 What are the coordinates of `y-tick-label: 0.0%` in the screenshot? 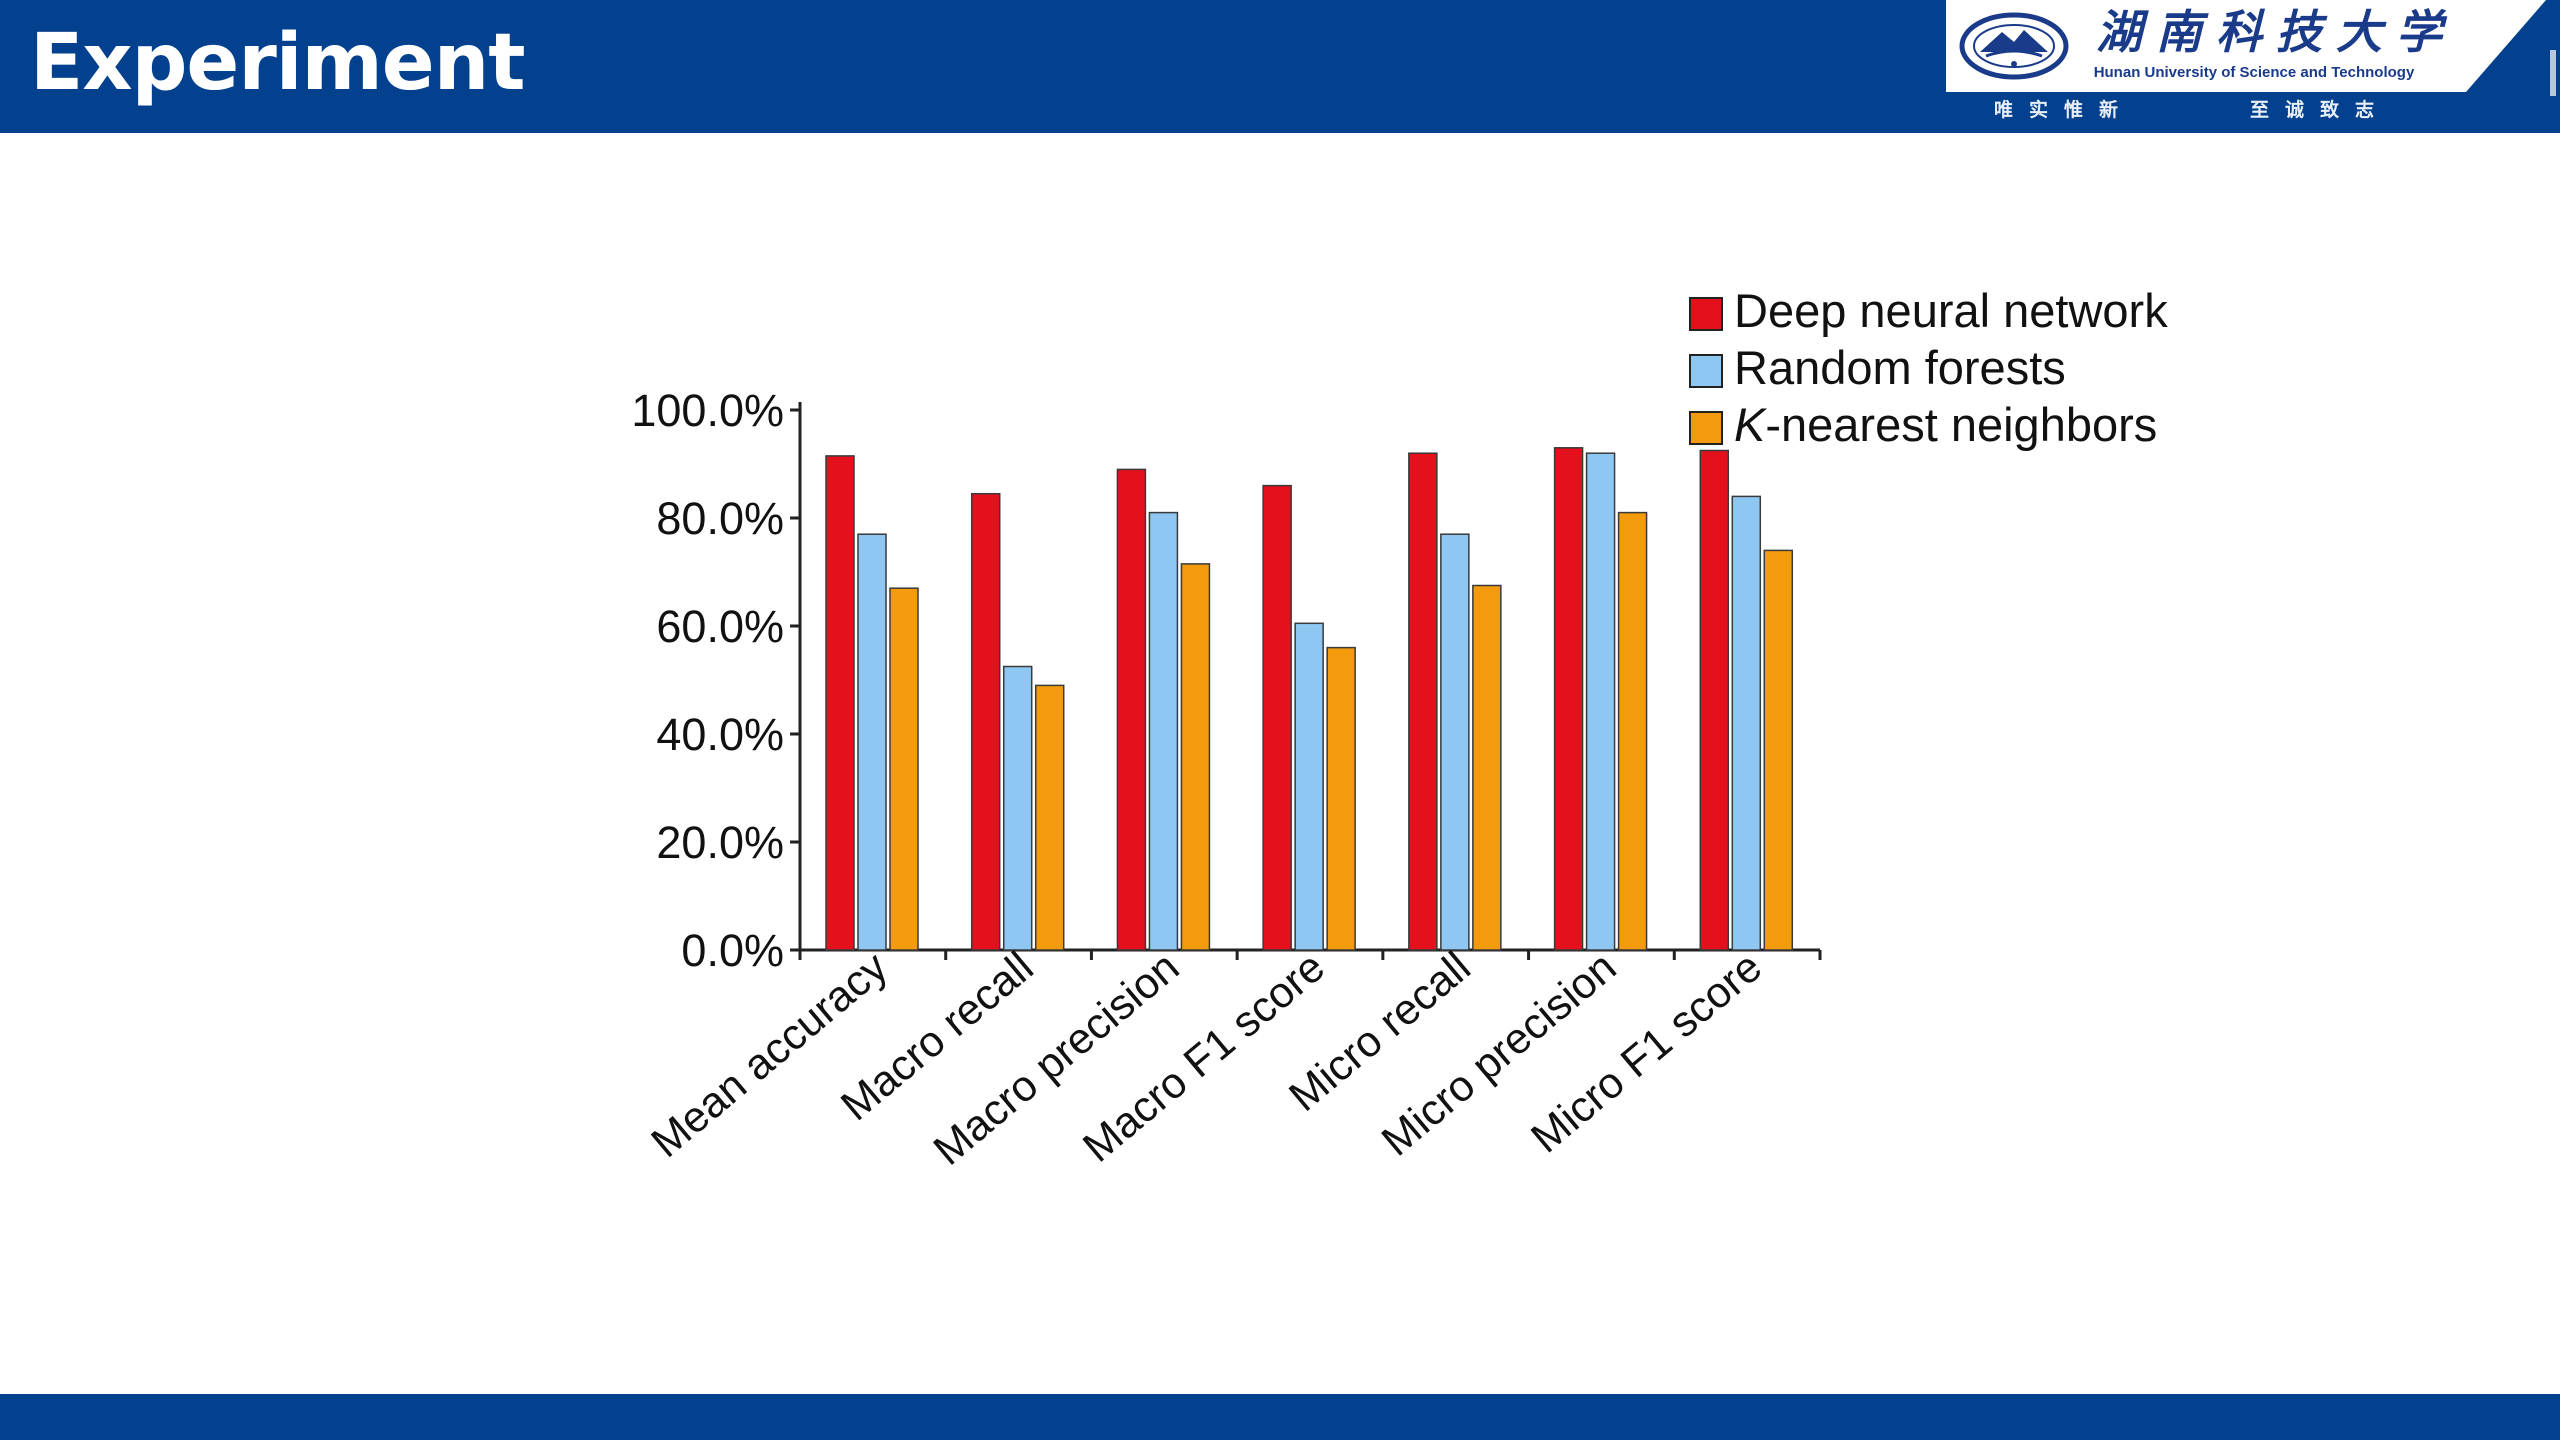 It's located at (732, 950).